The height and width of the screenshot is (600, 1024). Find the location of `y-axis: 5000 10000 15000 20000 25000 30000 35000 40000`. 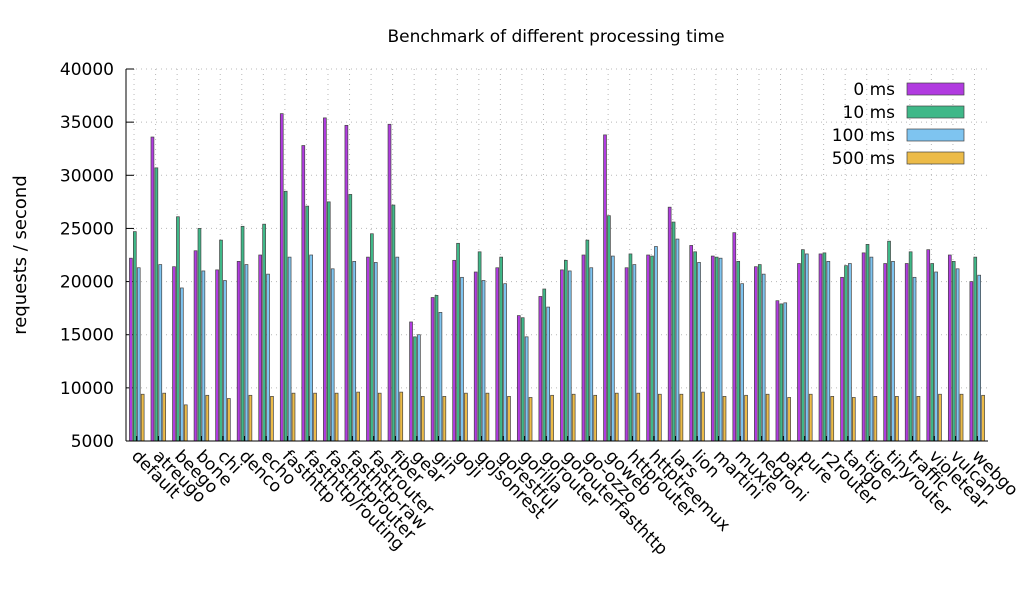

y-axis: 5000 10000 15000 20000 25000 30000 35000 40000 is located at coordinates (97, 256).